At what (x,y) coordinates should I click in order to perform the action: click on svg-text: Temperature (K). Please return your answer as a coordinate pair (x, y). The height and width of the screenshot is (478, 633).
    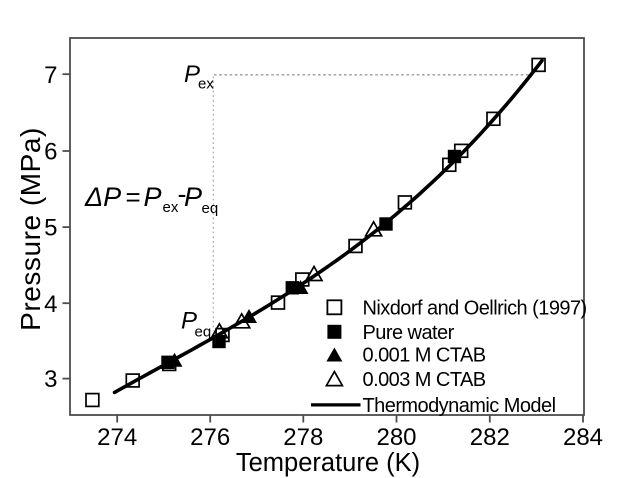
    Looking at the image, I should click on (328, 463).